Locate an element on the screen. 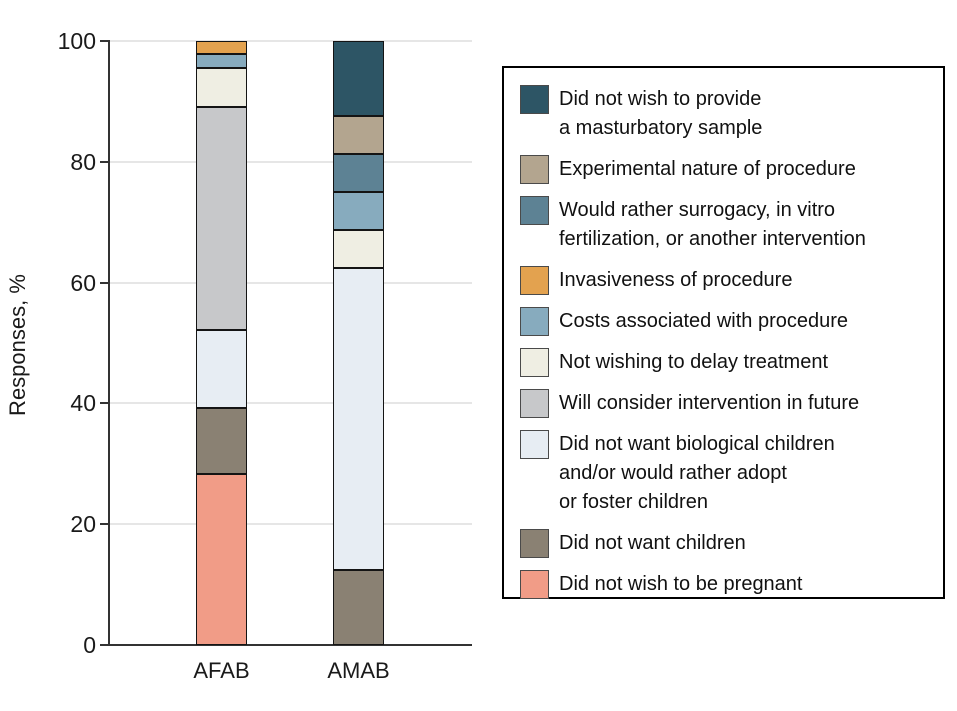  bar-afab is located at coordinates (221, 343).